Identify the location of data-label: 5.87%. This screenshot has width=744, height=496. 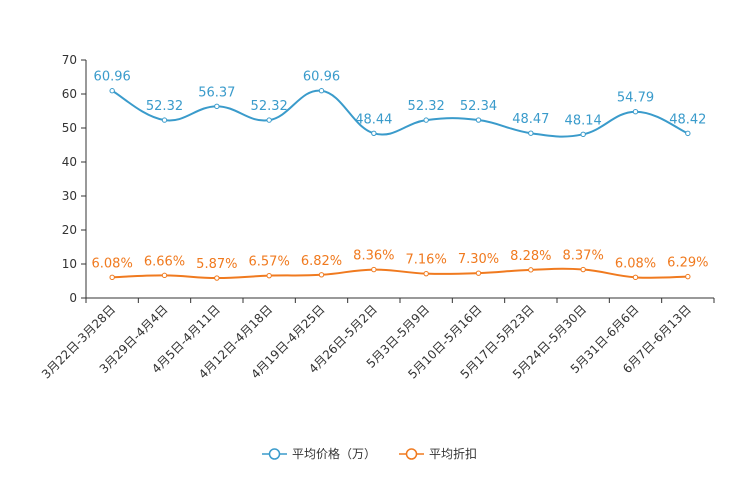
(216, 264).